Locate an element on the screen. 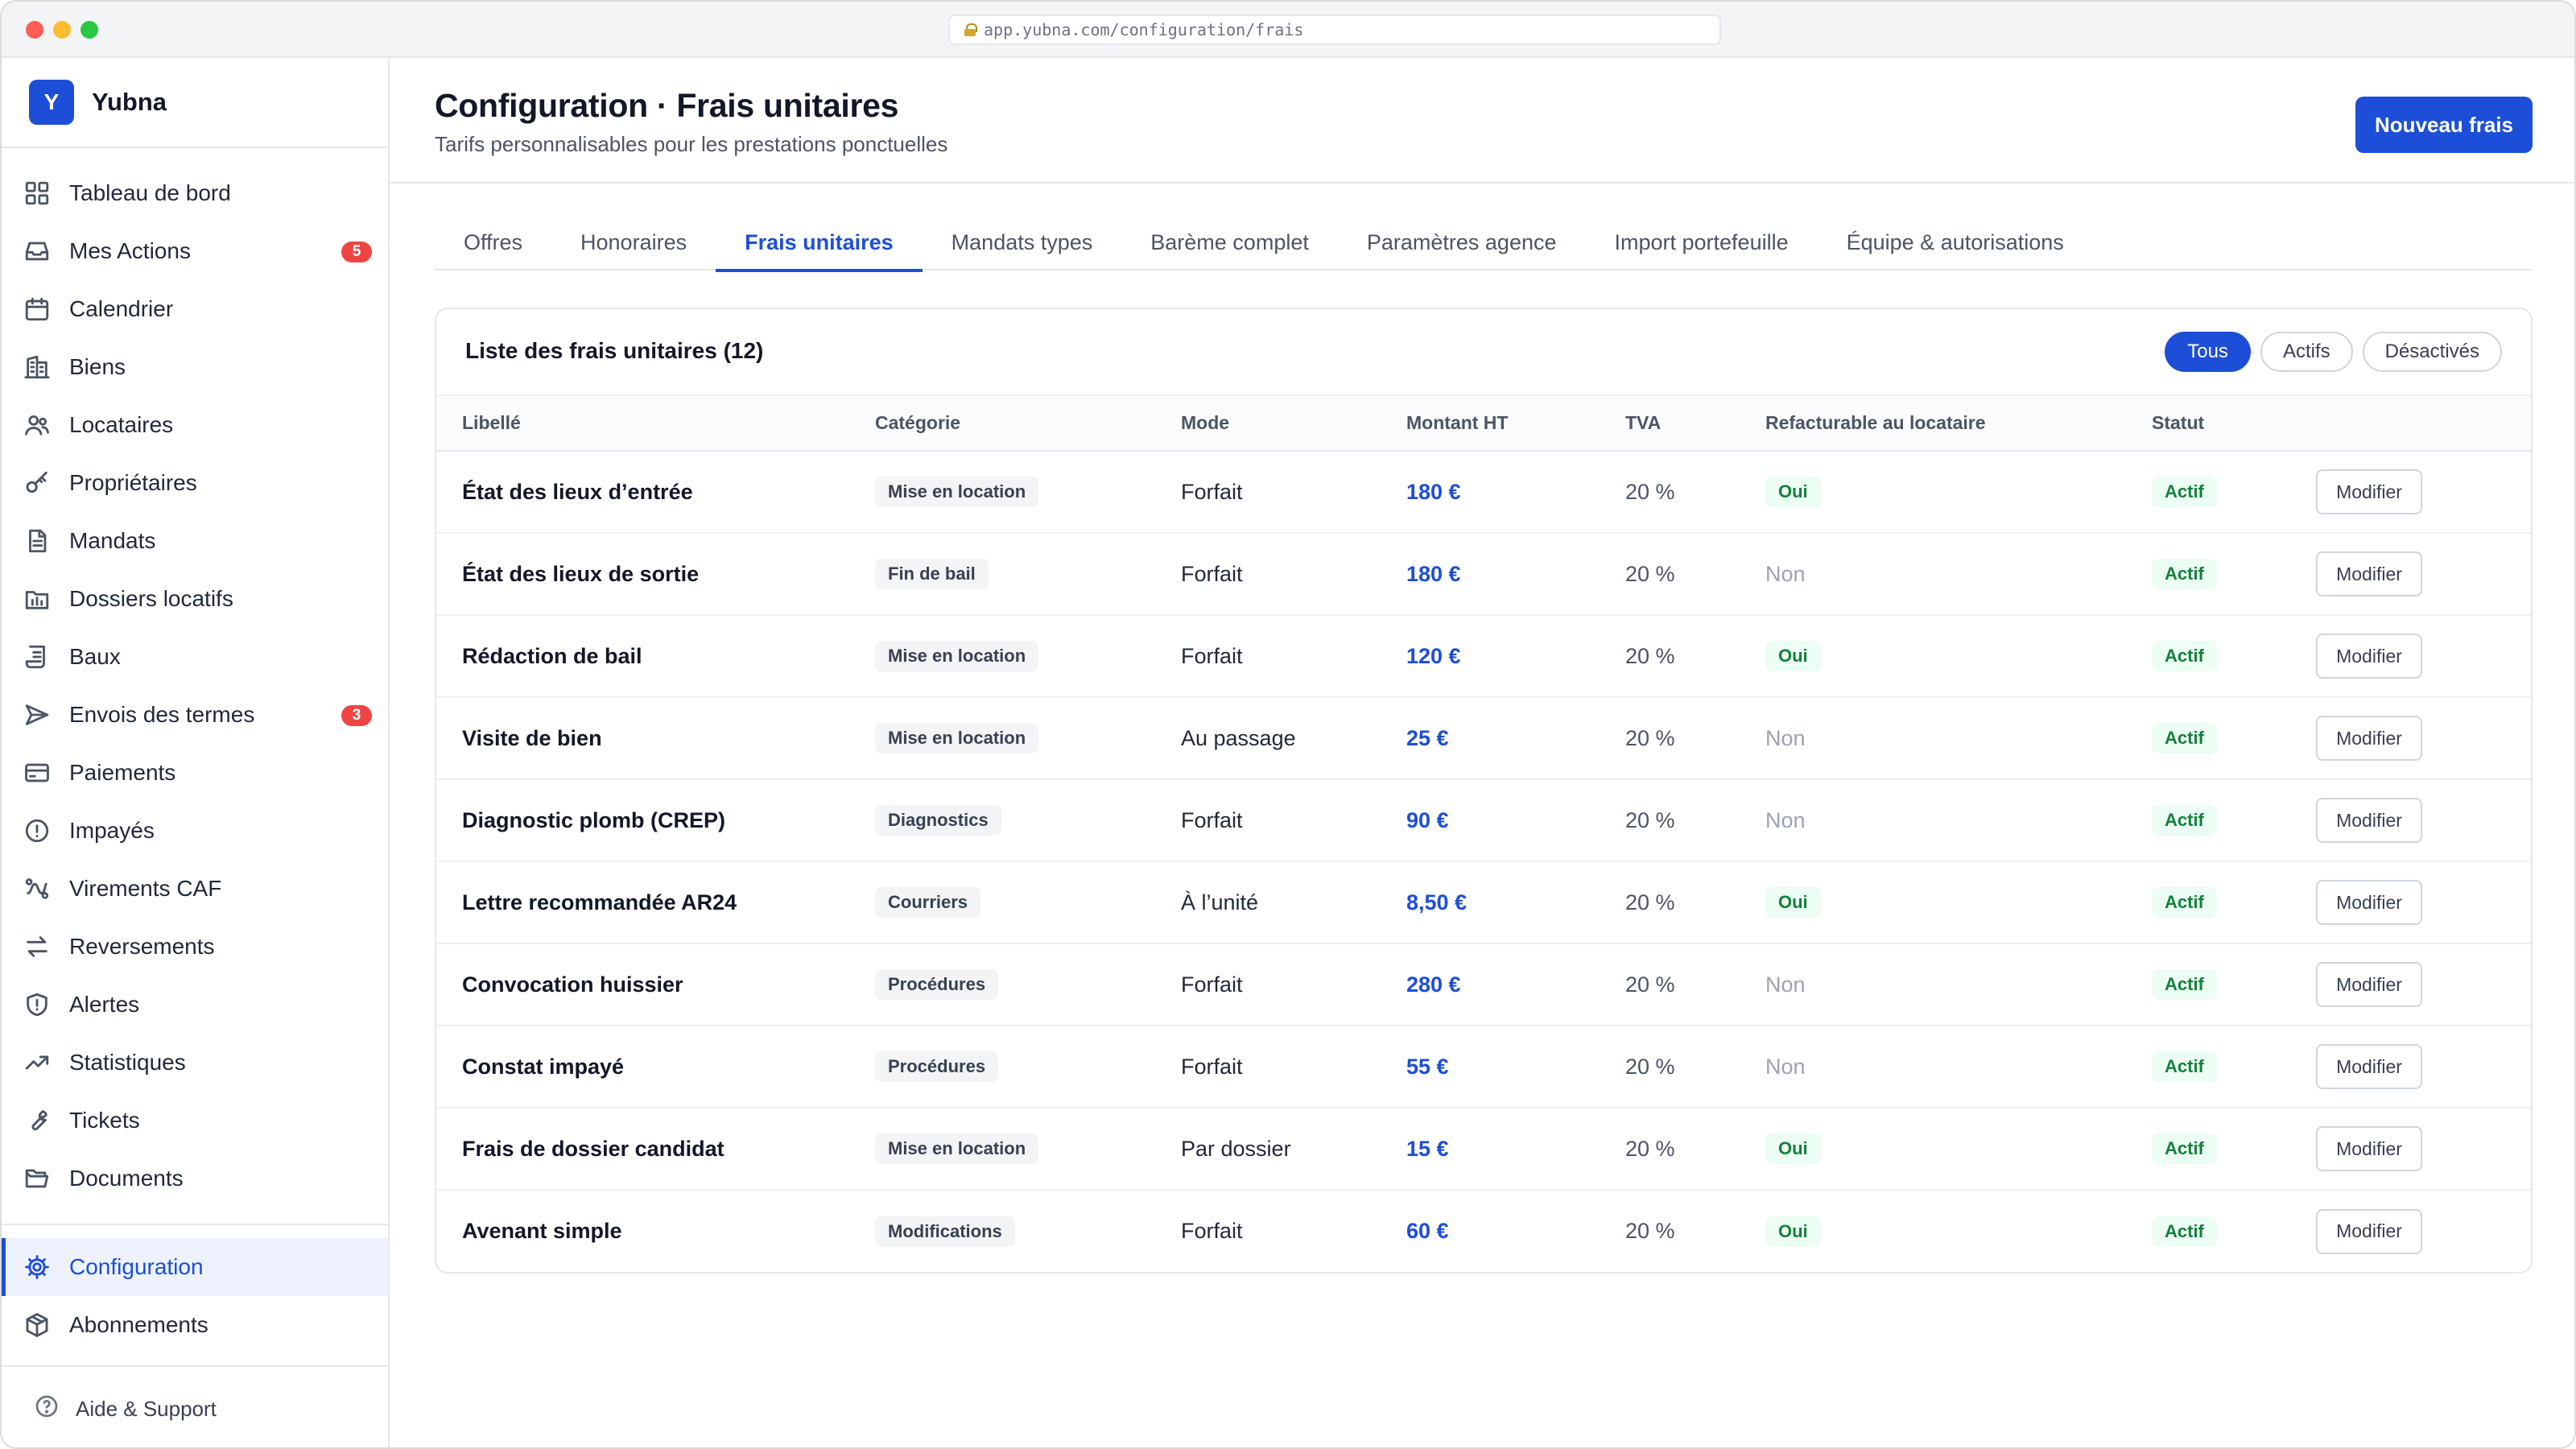  close-window-button is located at coordinates (34, 30).